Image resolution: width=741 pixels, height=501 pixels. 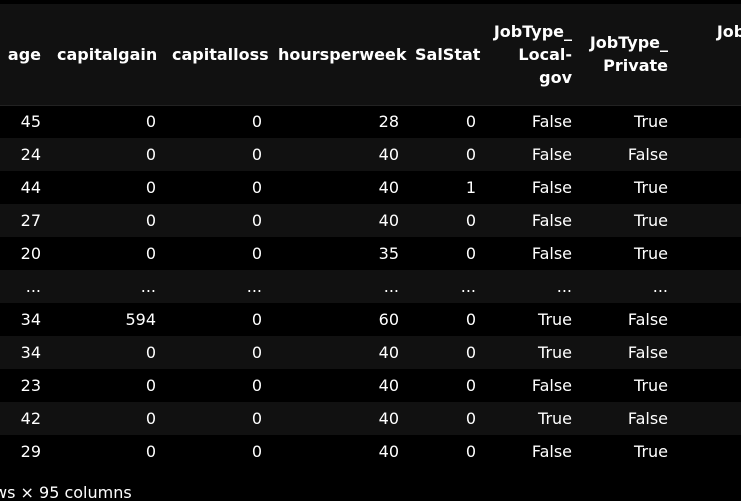 I want to click on column-header-line: gov, so click(x=555, y=77).